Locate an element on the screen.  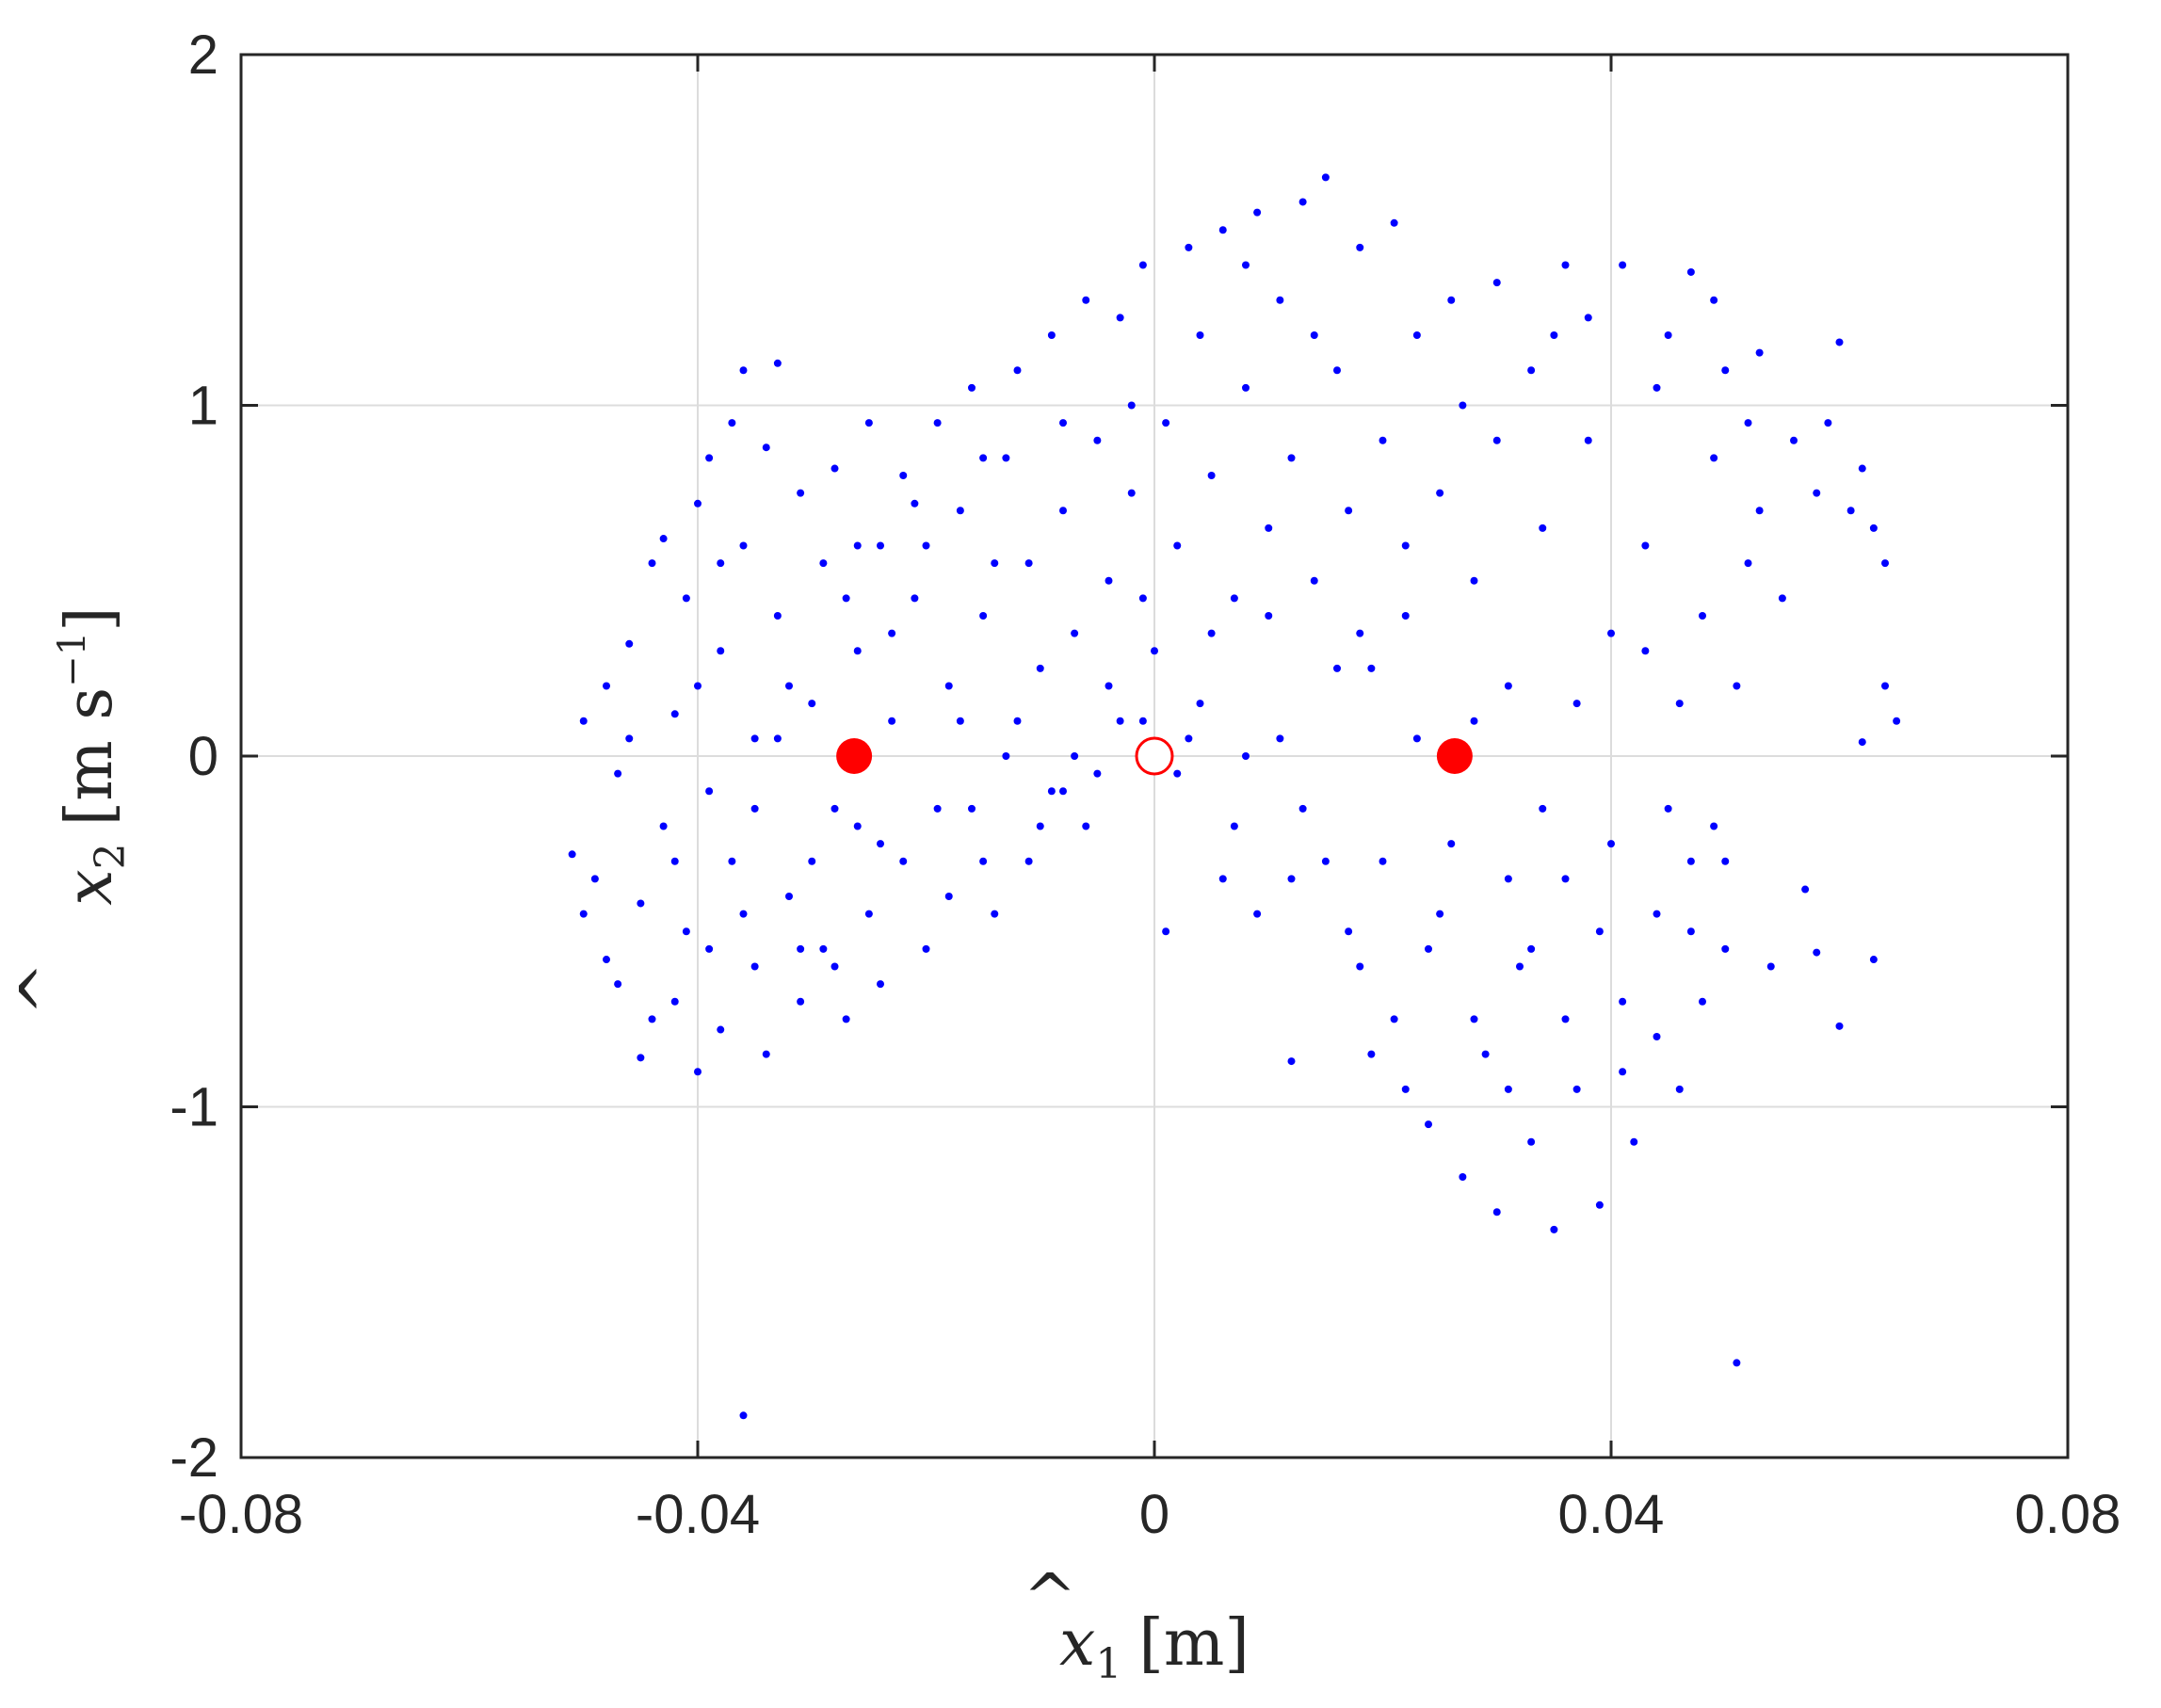
y-tick-label: 0 is located at coordinates (203, 756).